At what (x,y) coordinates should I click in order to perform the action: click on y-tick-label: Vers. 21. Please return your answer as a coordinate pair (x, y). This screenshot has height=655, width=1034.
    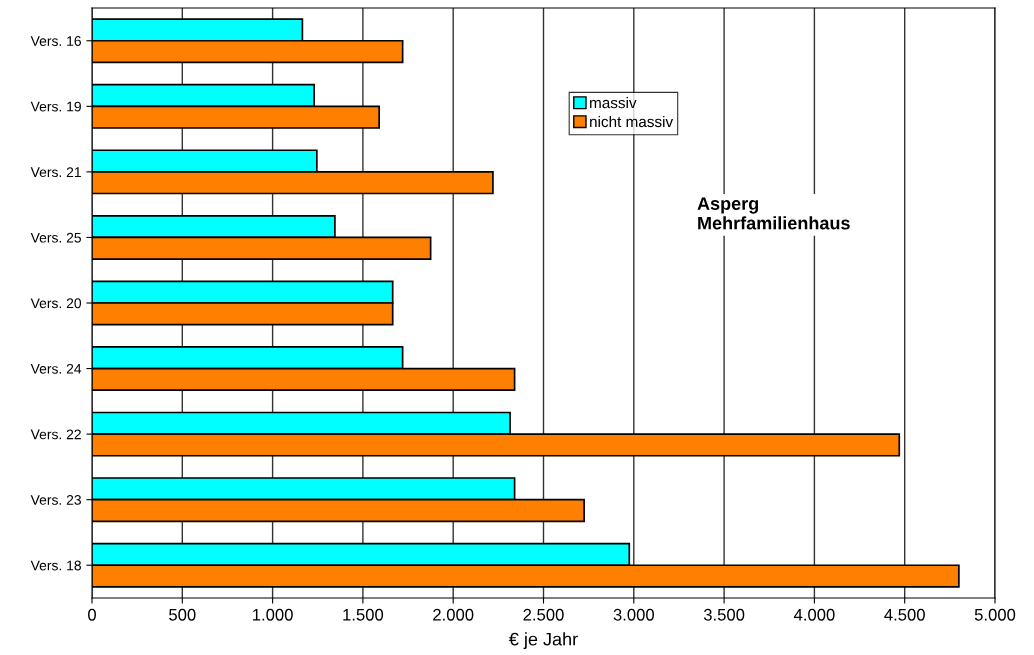
    Looking at the image, I should click on (55, 172).